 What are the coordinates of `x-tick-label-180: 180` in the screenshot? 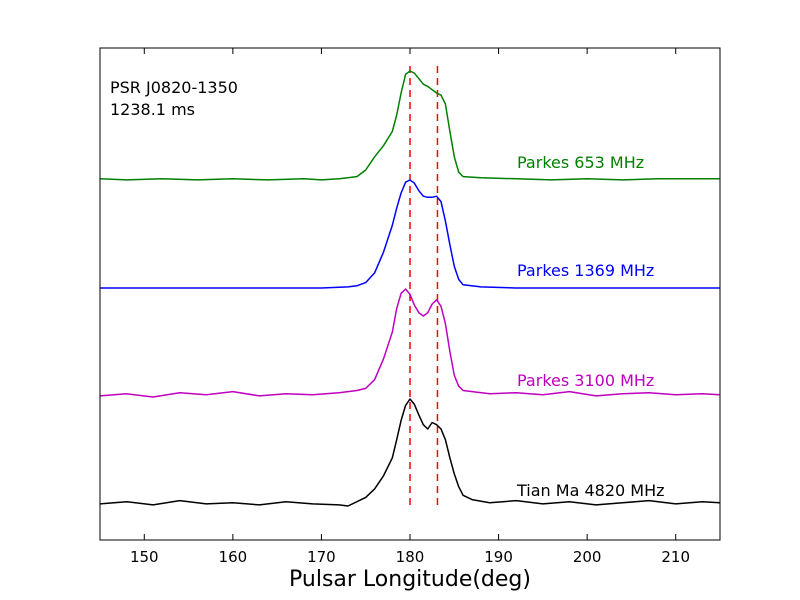 It's located at (410, 557).